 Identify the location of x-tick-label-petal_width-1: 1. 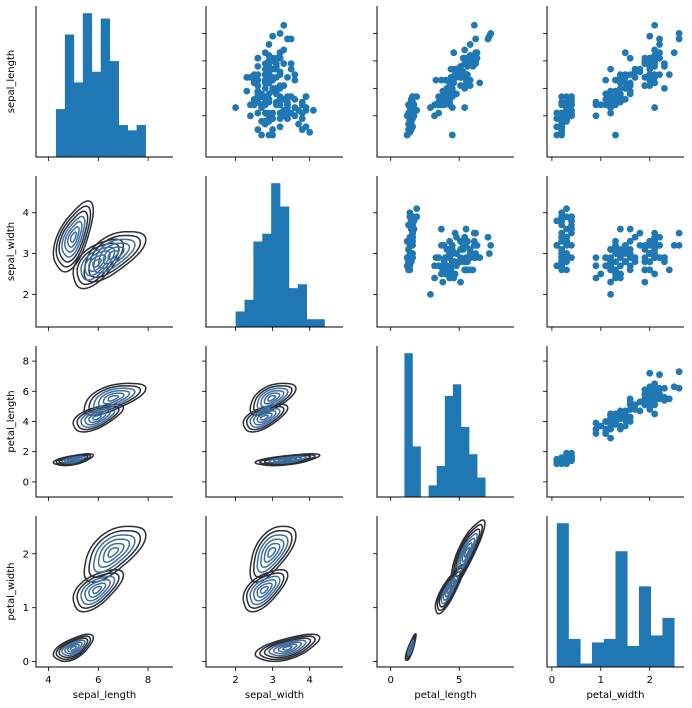
(601, 680).